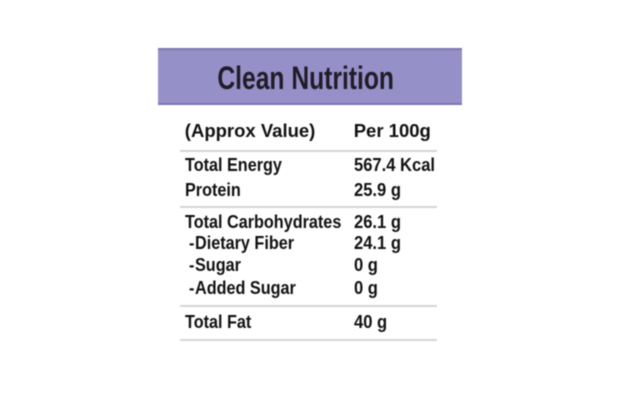  What do you see at coordinates (310, 190) in the screenshot?
I see `table-row-protein: Protein 25.9 g` at bounding box center [310, 190].